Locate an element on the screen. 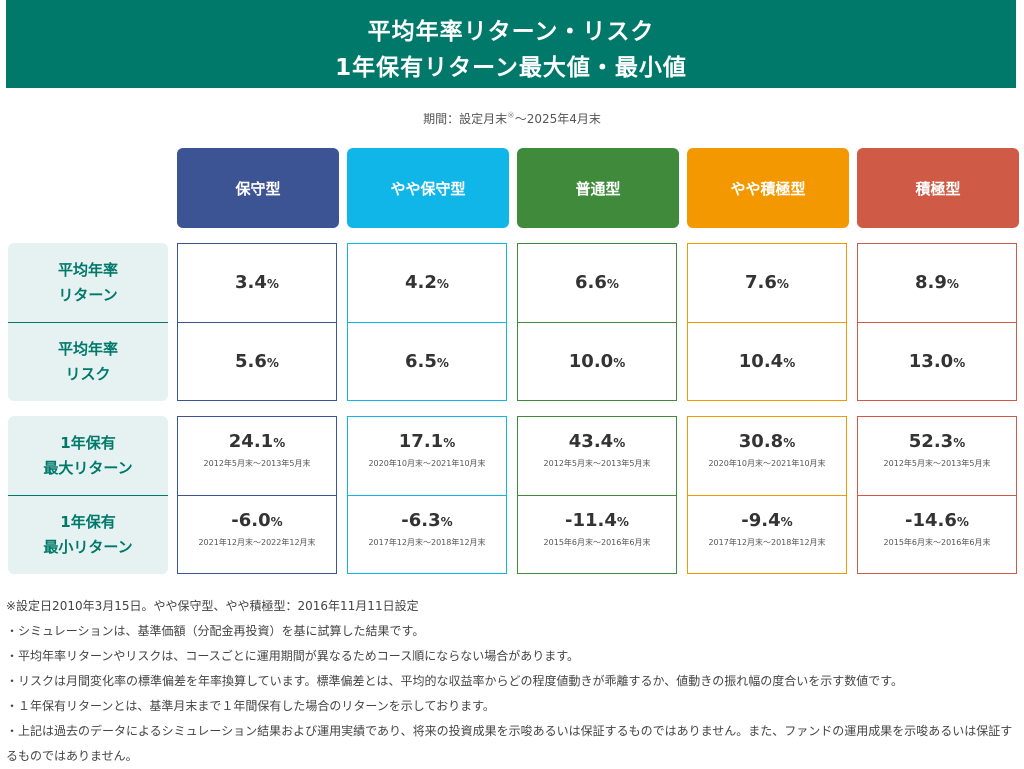 The height and width of the screenshot is (769, 1024). min-return-value: -6.0% is located at coordinates (257, 520).